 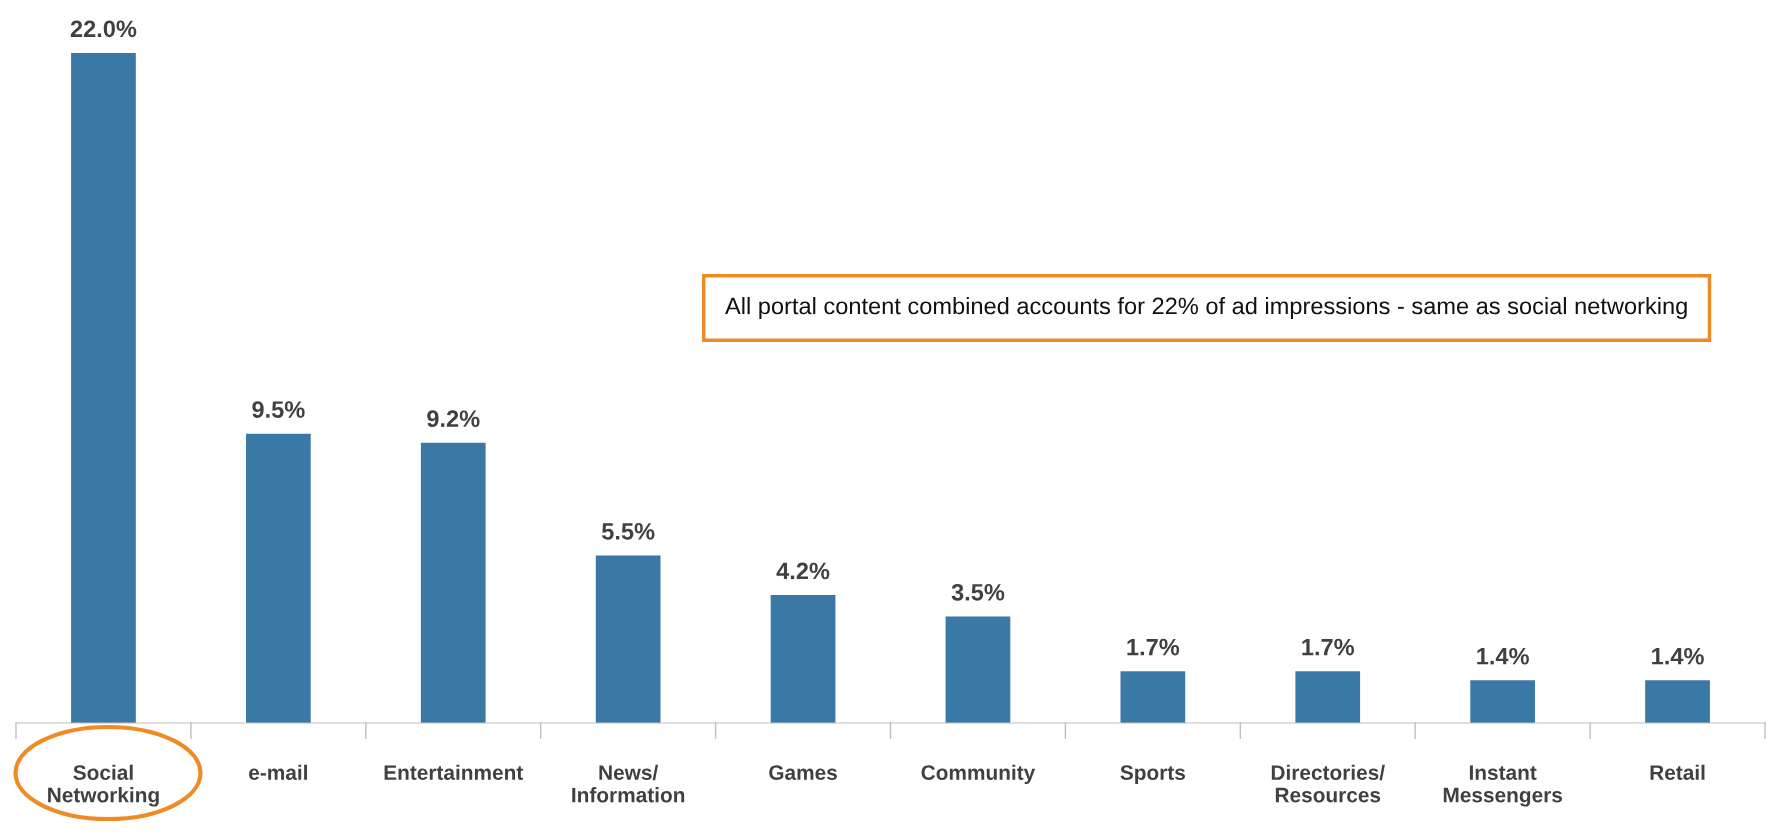 What do you see at coordinates (1677, 772) in the screenshot?
I see `x-tick-label: Retail` at bounding box center [1677, 772].